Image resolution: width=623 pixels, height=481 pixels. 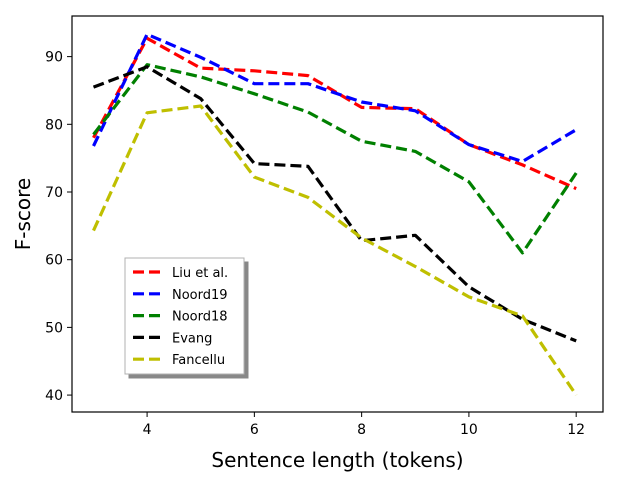 What do you see at coordinates (54, 328) in the screenshot?
I see `y-tick-label: 50` at bounding box center [54, 328].